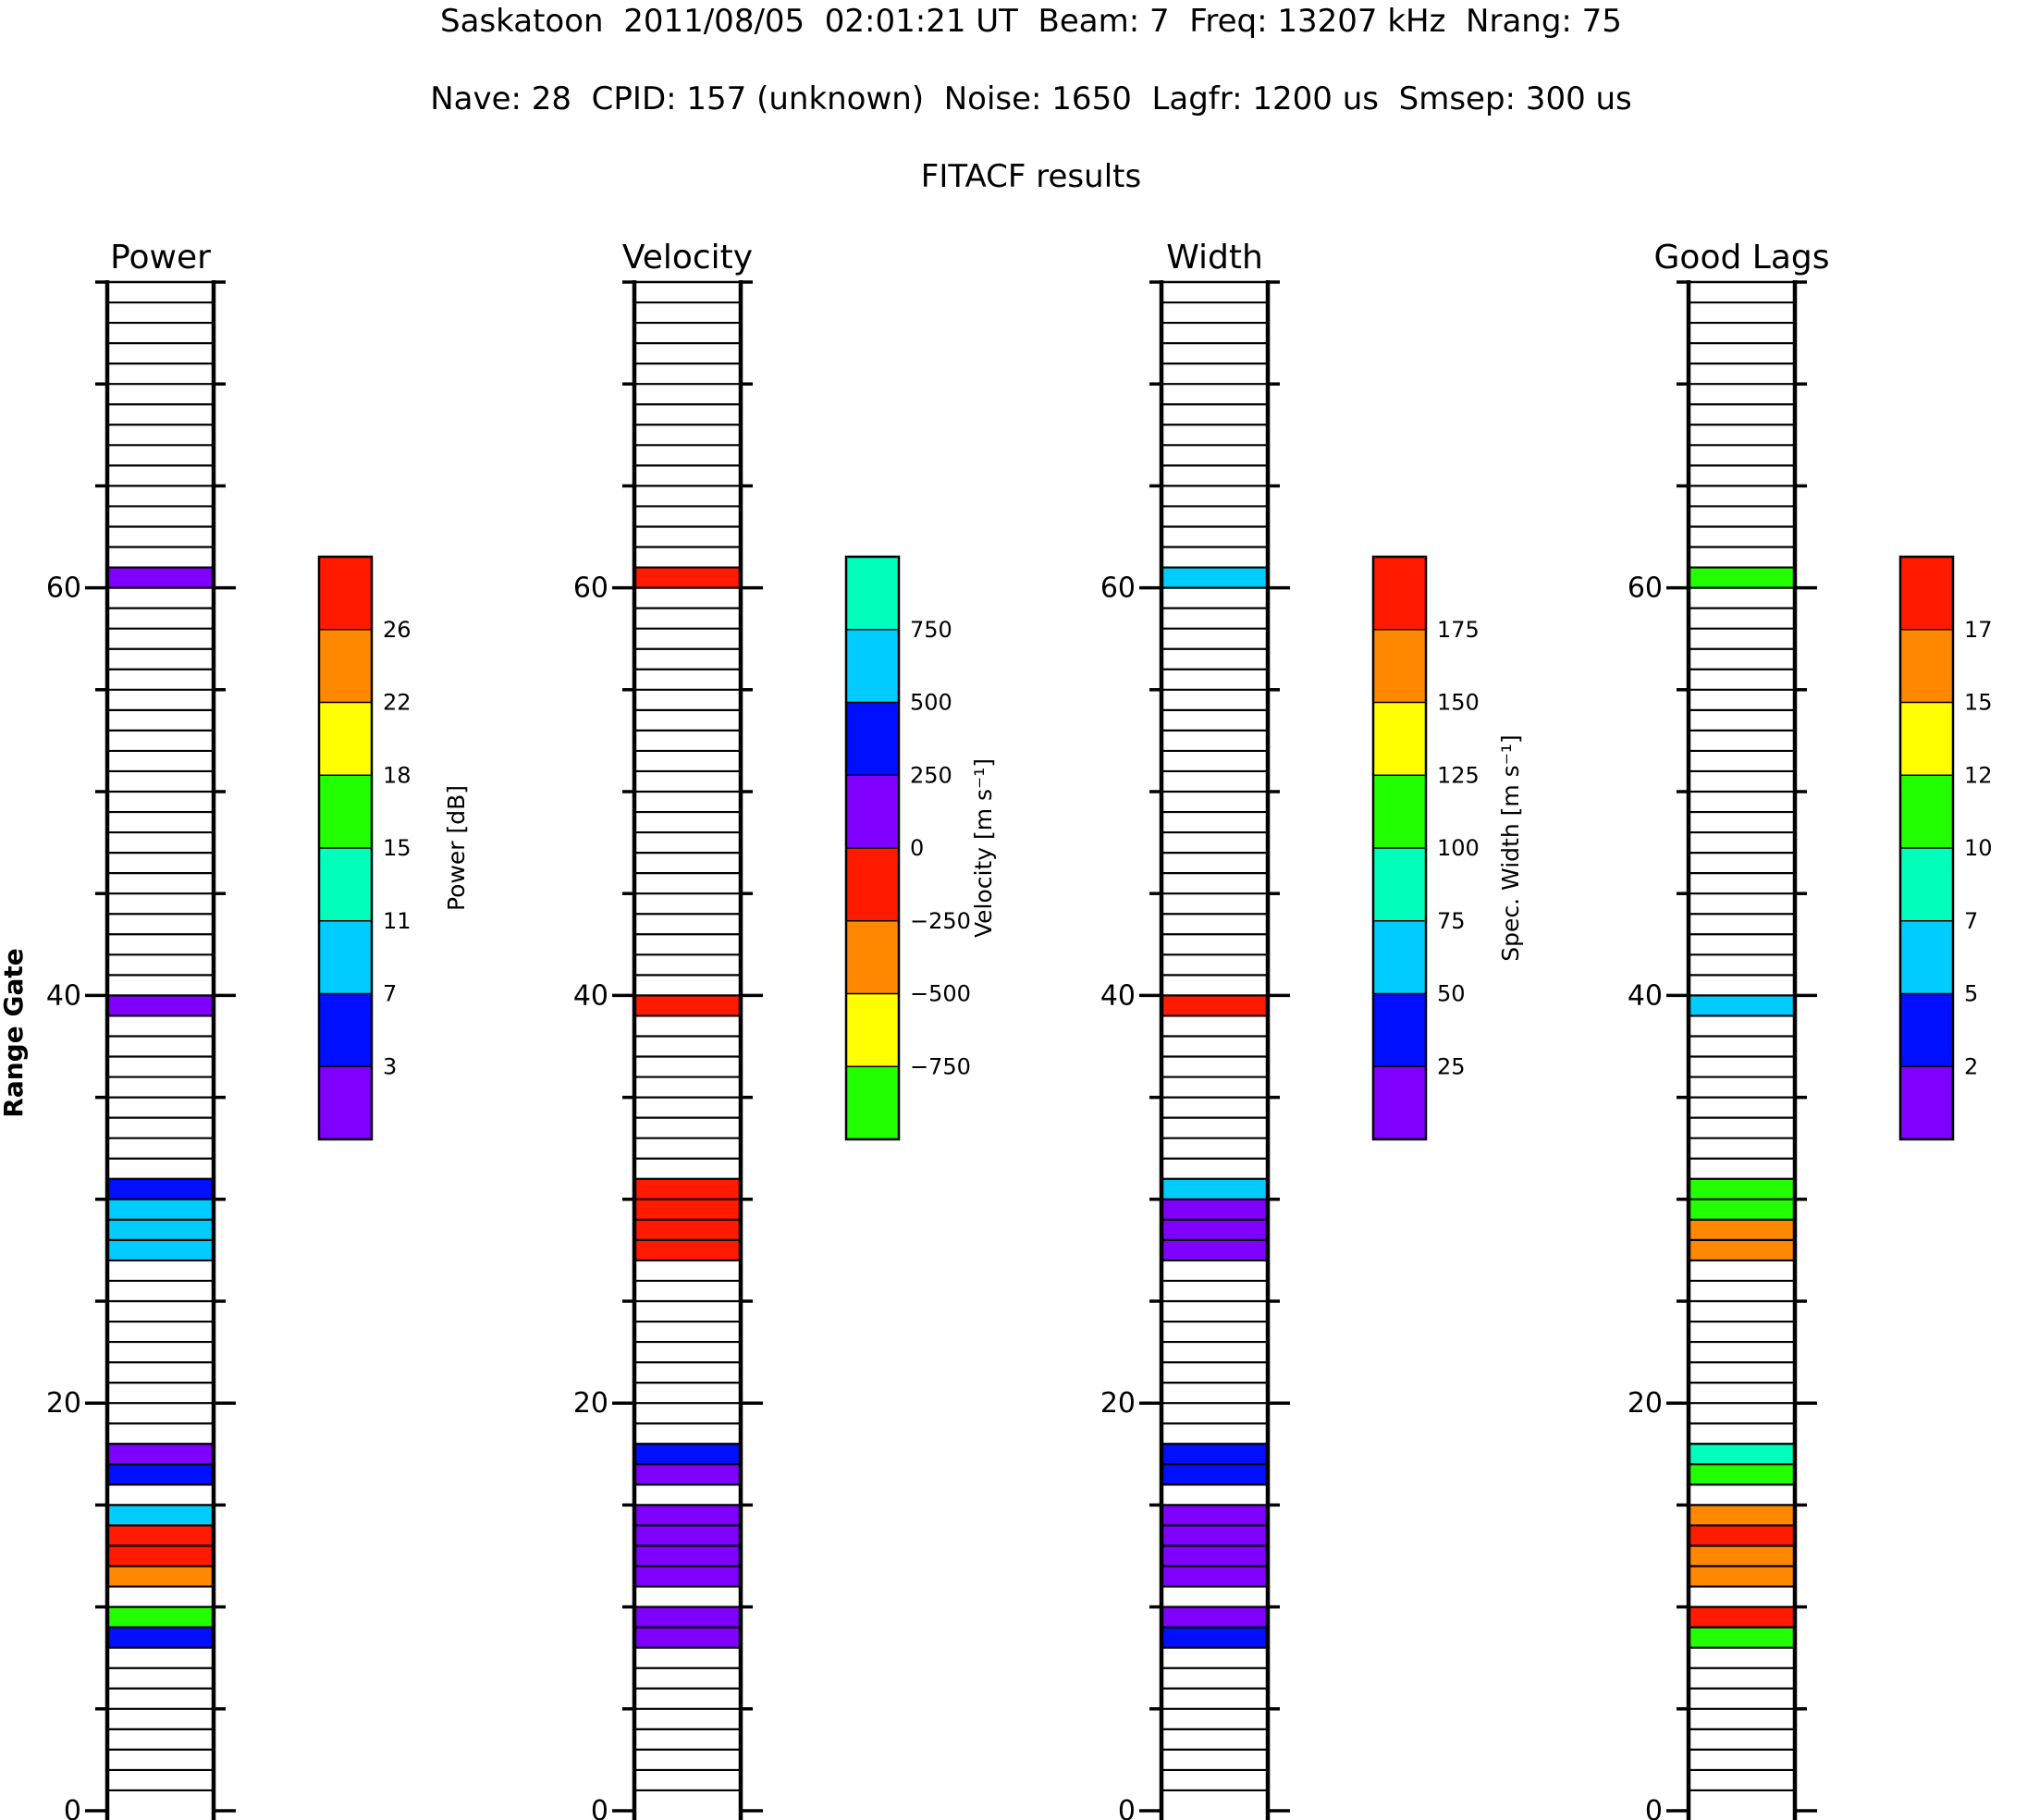 Image resolution: width=2027 pixels, height=1820 pixels. Describe the element at coordinates (1971, 994) in the screenshot. I see `colorbar-label-good-lags: 5` at that location.